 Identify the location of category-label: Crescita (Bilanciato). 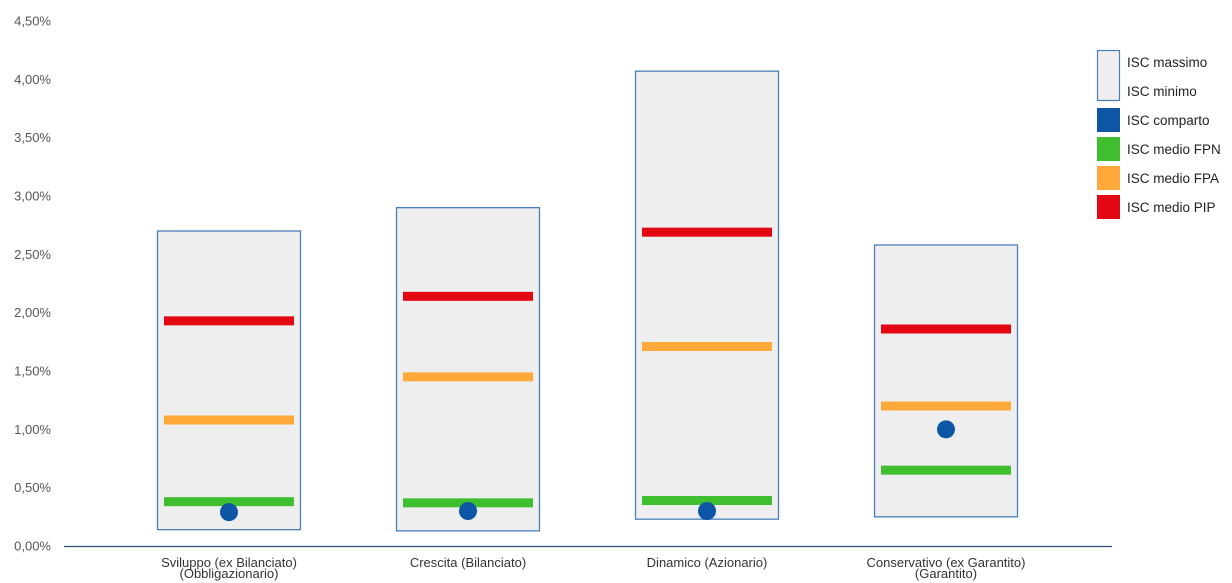
(468, 562).